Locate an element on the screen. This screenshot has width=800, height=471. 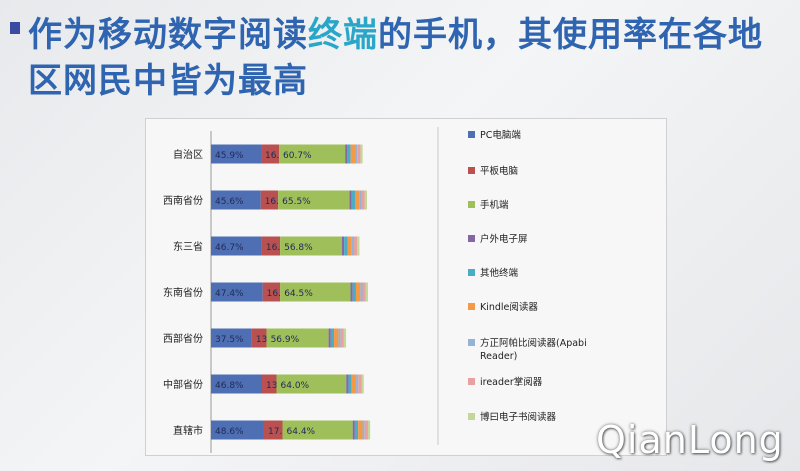
title-bullet is located at coordinates (15, 28).